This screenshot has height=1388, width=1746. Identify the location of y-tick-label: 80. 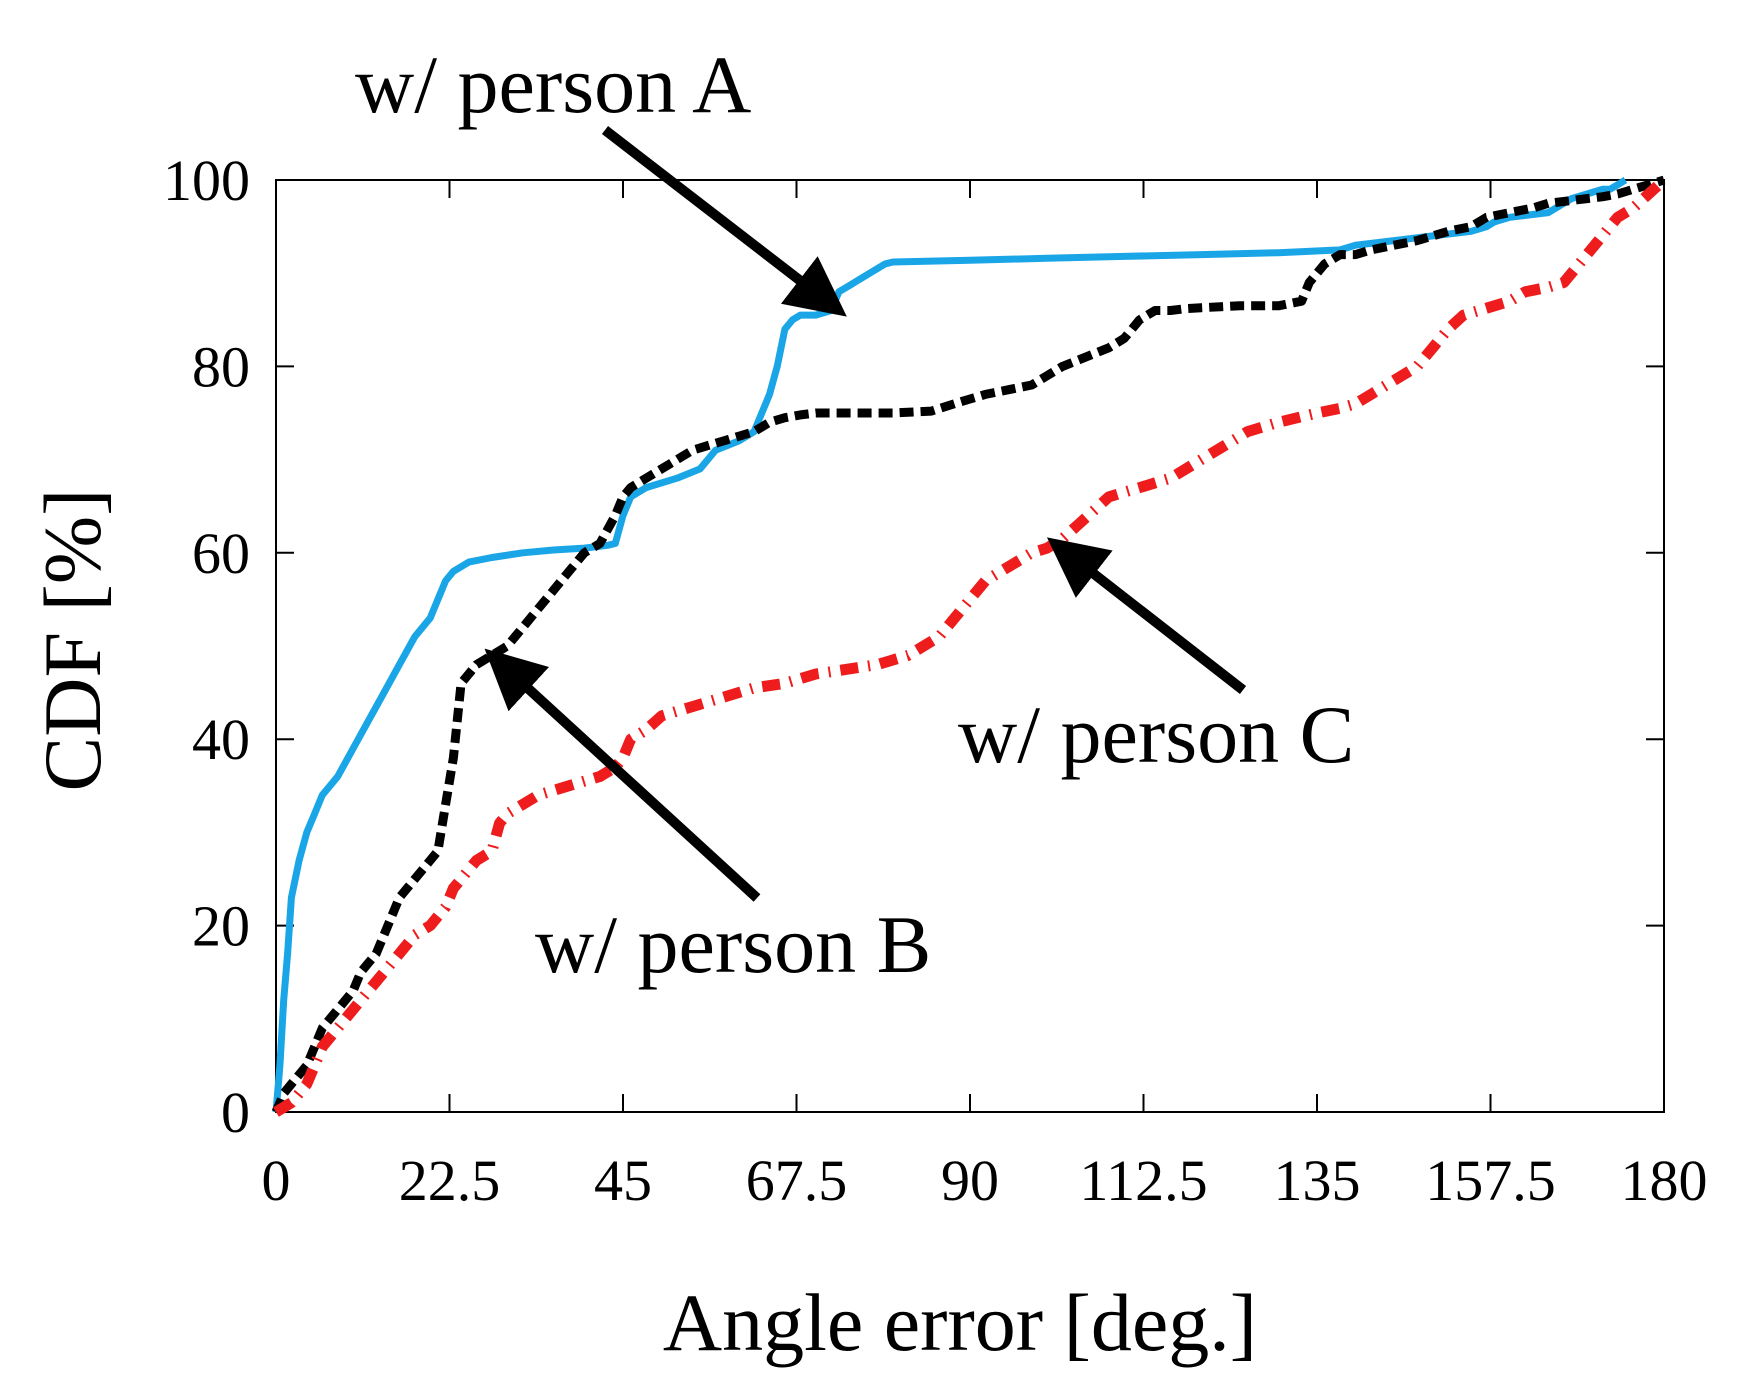
(221, 366).